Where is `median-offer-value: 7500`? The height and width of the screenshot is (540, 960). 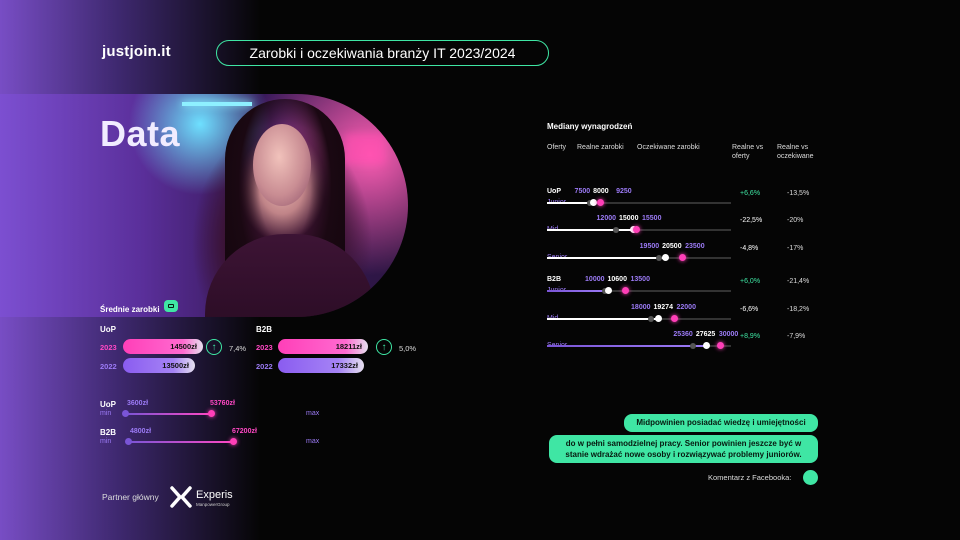 median-offer-value: 7500 is located at coordinates (582, 191).